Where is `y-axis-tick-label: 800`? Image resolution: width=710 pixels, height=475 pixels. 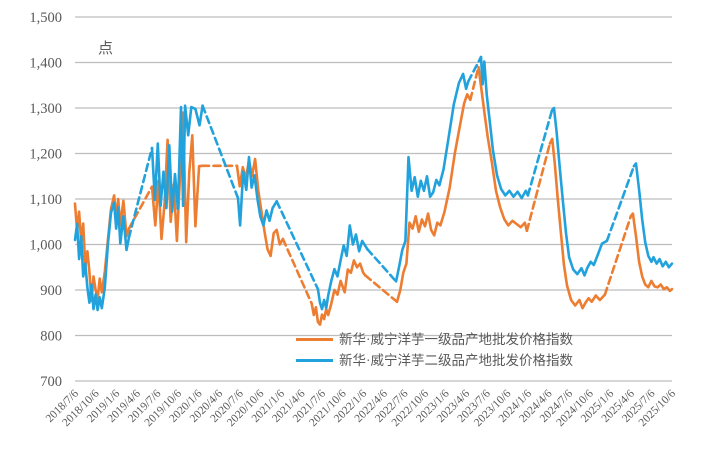
y-axis-tick-label: 800 is located at coordinates (51, 337).